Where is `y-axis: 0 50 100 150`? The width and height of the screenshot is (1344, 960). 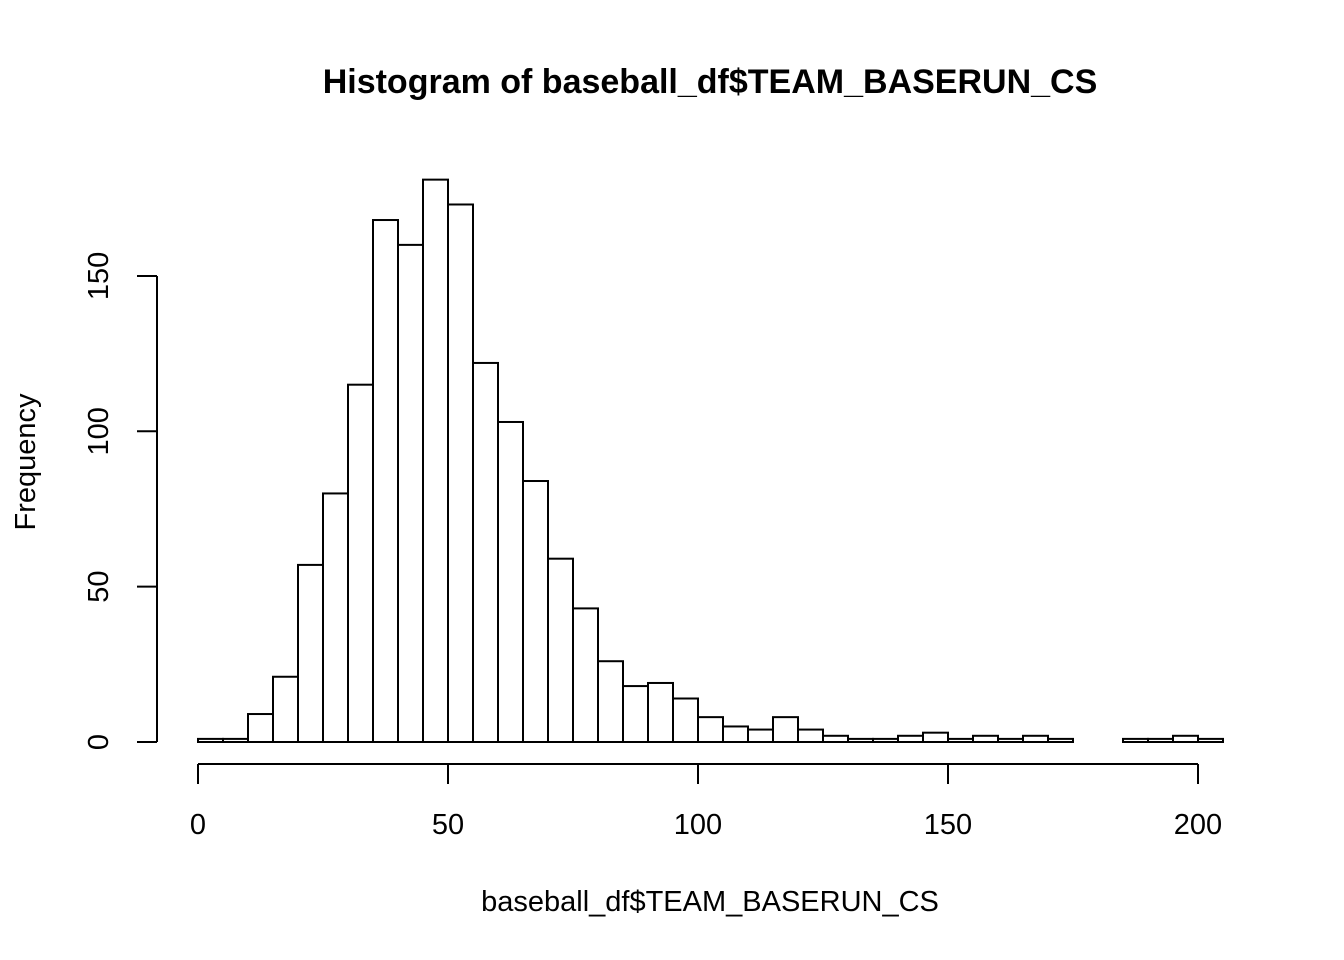
y-axis: 0 50 100 150 is located at coordinates (120, 501).